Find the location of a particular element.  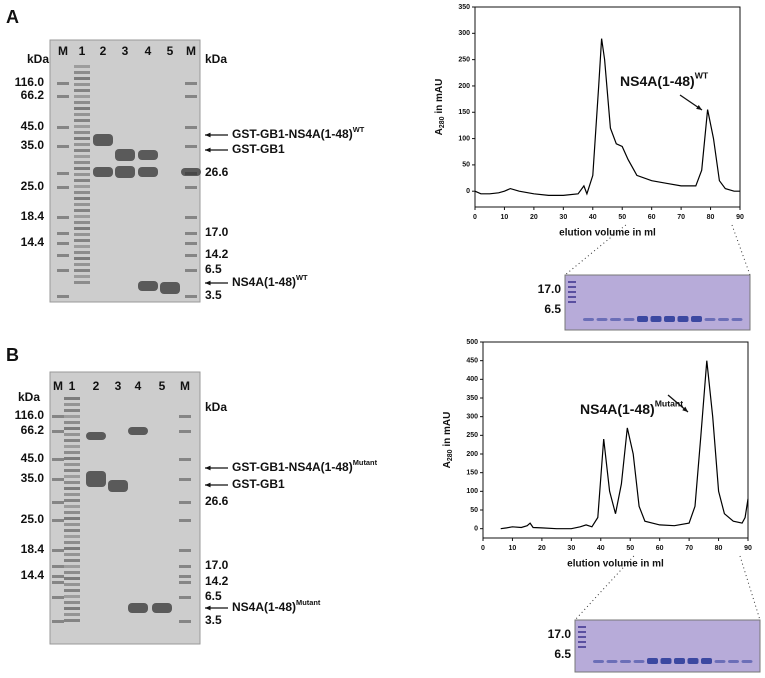

y-tick-label: 400 is located at coordinates (472, 379).